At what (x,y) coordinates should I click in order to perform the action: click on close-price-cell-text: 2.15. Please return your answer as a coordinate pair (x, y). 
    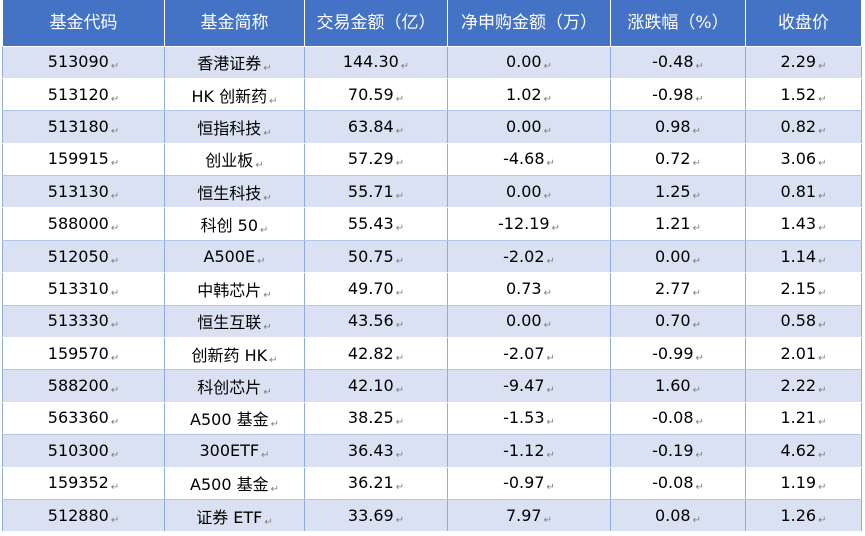
    Looking at the image, I should click on (798, 288).